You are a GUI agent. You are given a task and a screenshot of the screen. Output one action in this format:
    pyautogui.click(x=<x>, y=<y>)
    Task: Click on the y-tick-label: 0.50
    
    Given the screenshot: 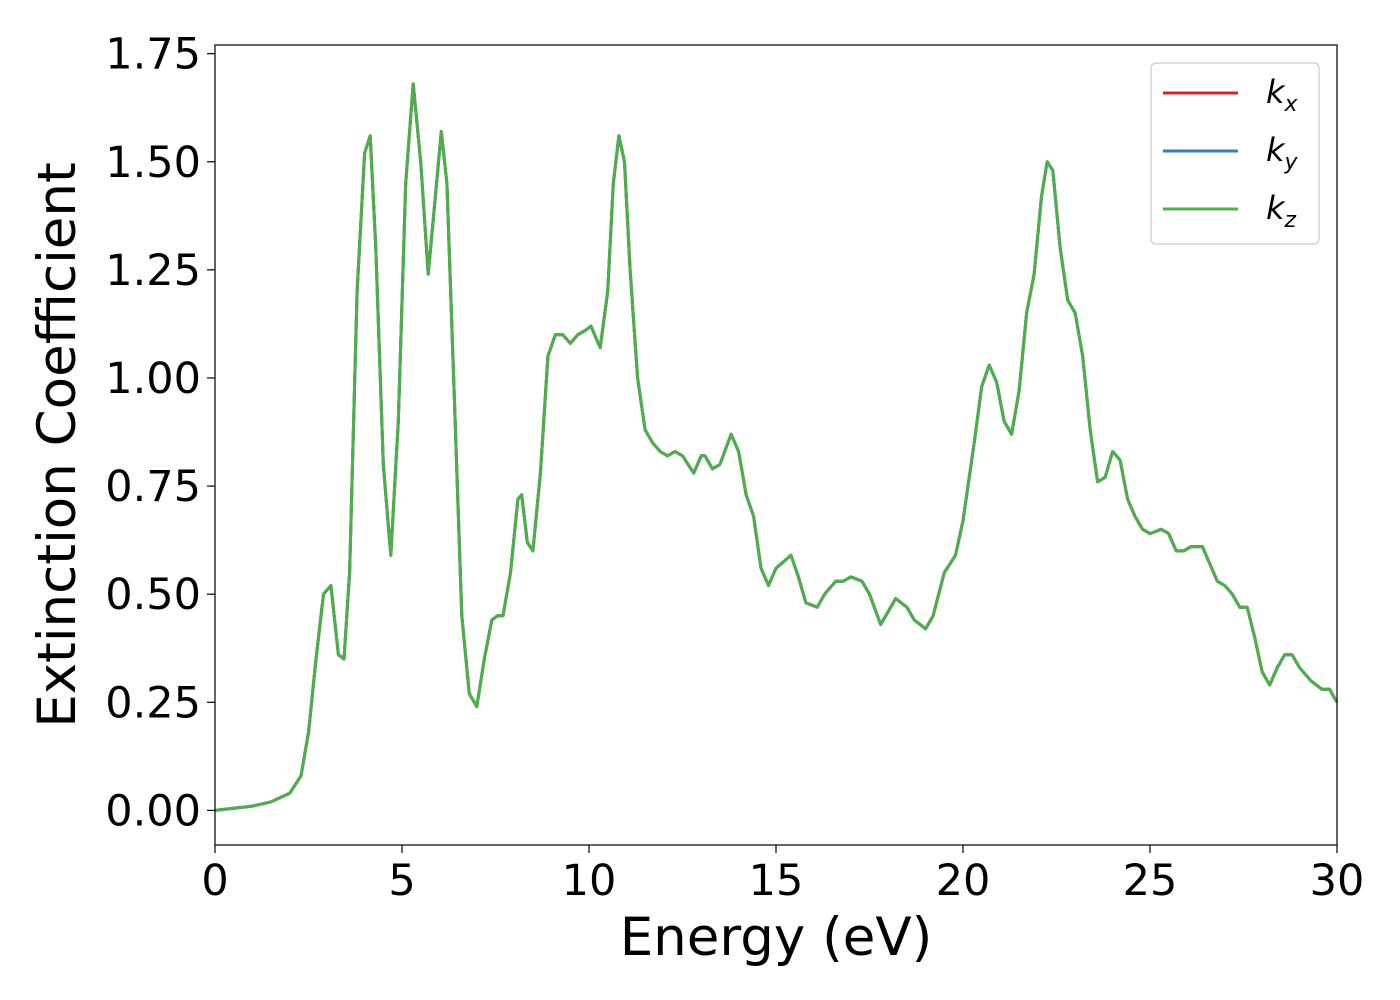 What is the action you would take?
    pyautogui.click(x=153, y=595)
    